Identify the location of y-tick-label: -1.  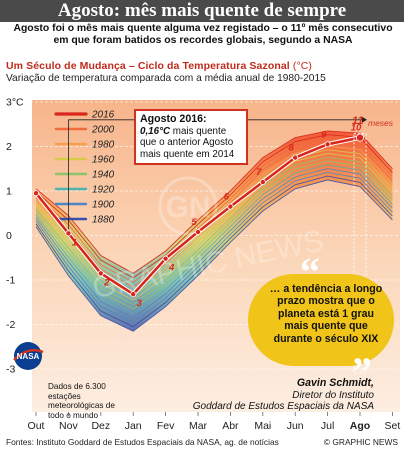
(10, 281).